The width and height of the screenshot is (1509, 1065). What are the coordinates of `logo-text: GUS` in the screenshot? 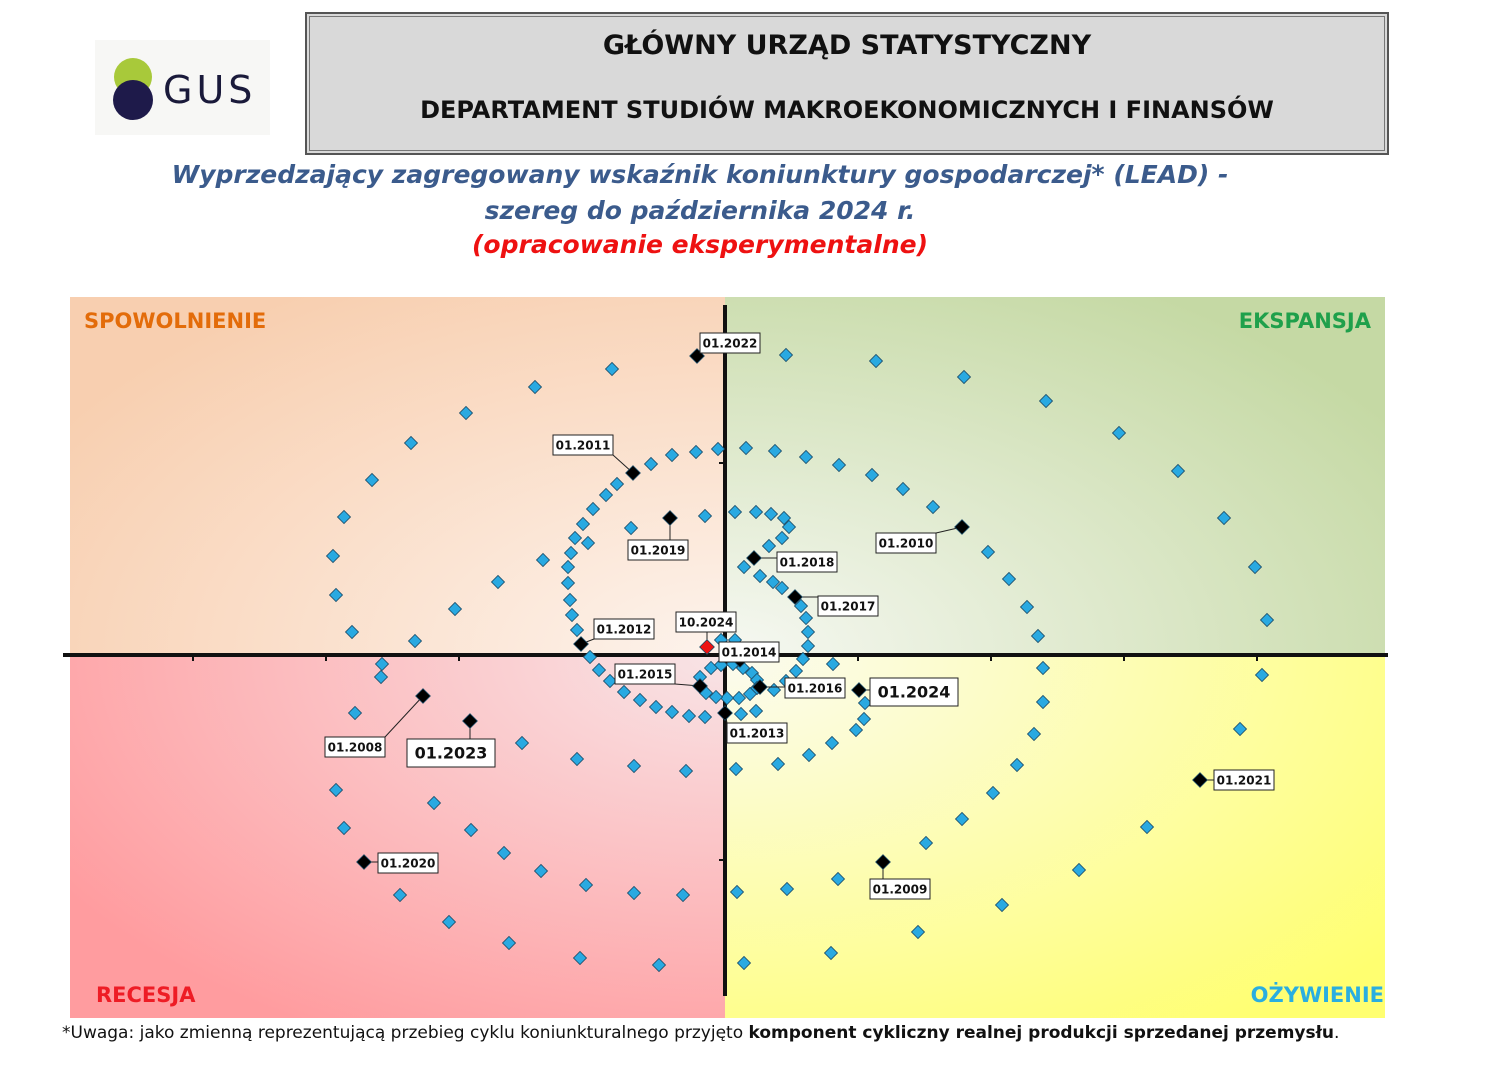 It's located at (210, 90).